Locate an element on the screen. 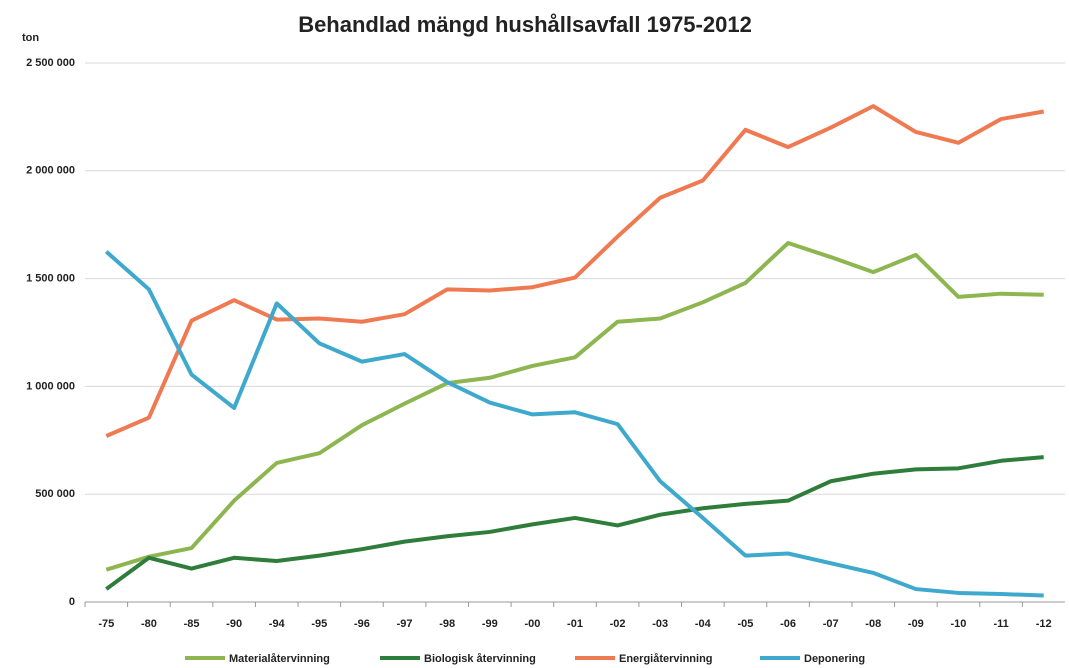 The height and width of the screenshot is (668, 1069). x-tick-label: -10 is located at coordinates (959, 624).